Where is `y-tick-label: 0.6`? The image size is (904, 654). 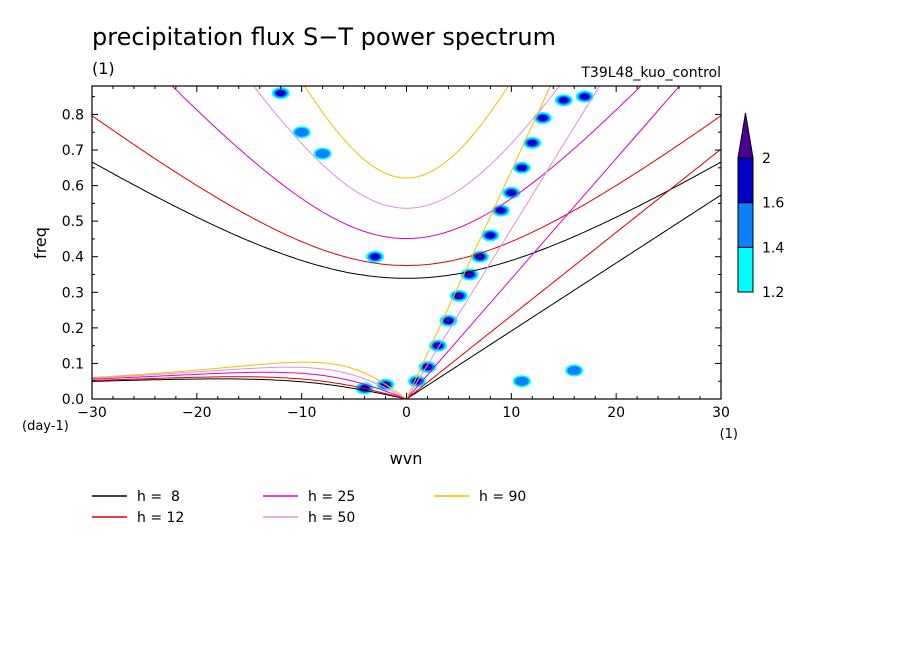 y-tick-label: 0.6 is located at coordinates (73, 187).